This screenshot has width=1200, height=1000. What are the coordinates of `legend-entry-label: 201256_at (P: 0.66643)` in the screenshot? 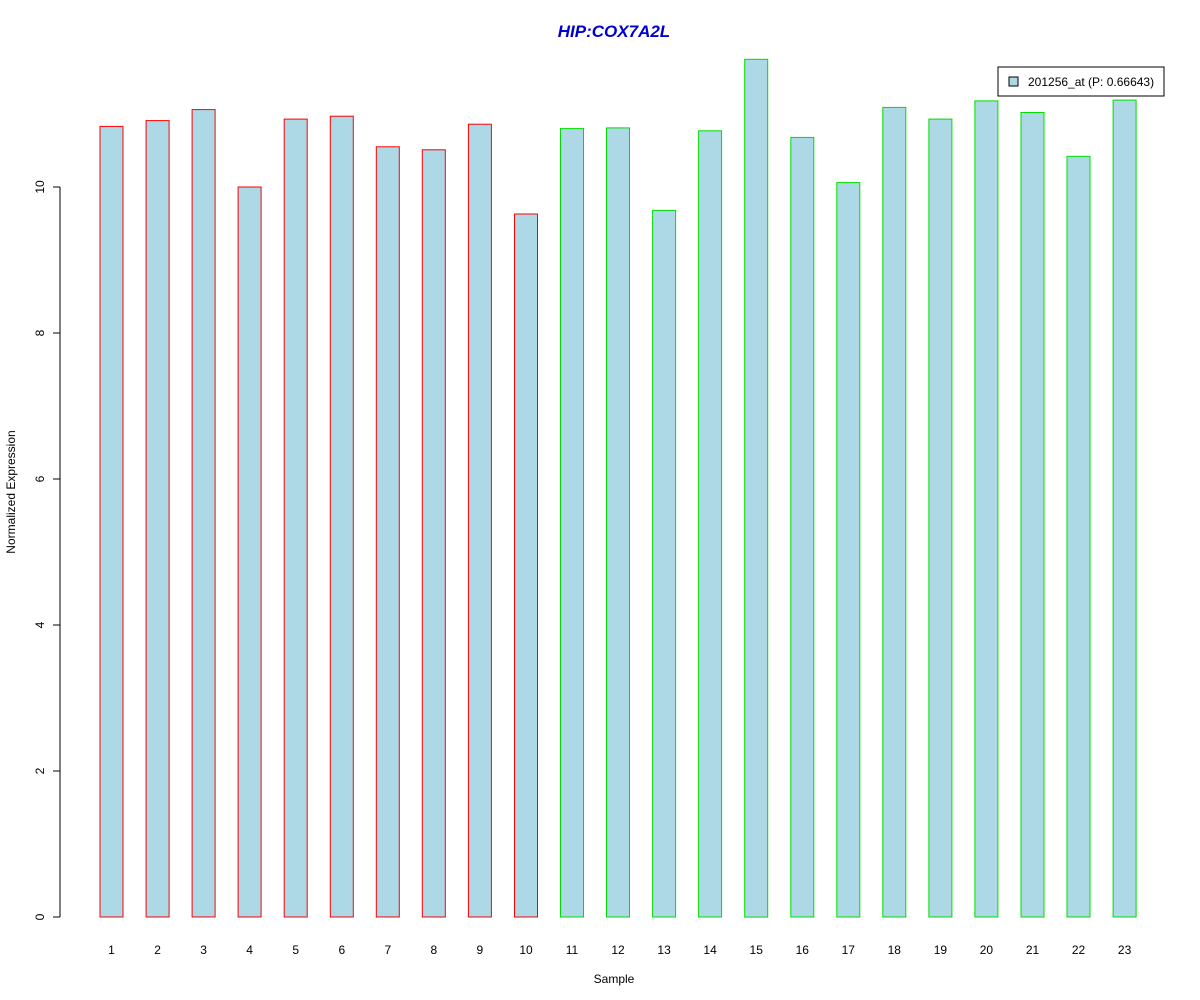 It's located at (1091, 82).